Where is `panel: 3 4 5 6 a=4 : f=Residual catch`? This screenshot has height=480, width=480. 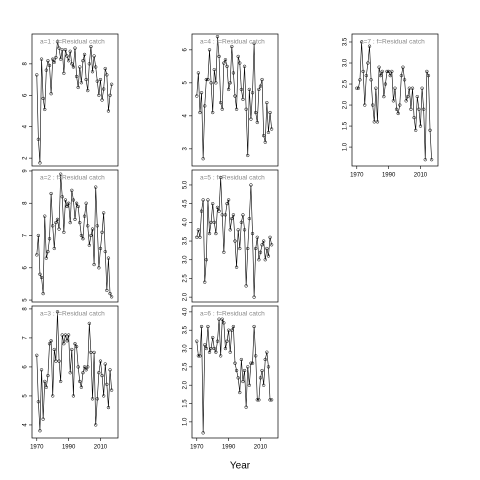
panel: 3 4 5 6 a=4 : f=Residual catch is located at coordinates (231, 100).